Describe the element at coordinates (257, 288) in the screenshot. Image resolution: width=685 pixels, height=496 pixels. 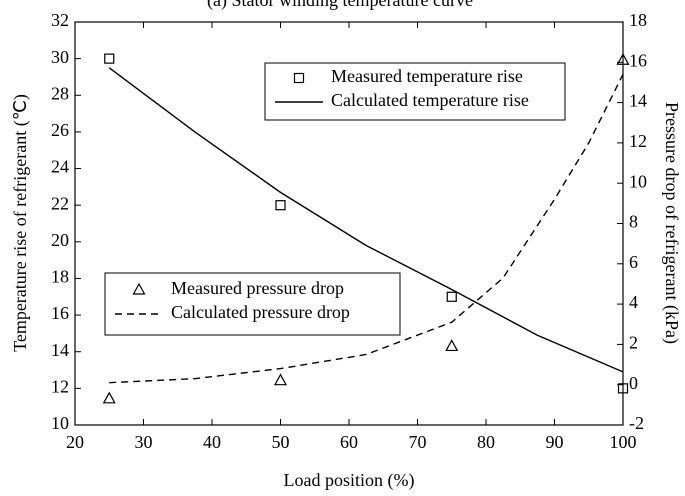
I see `legend-label: Measured pressure drop` at that location.